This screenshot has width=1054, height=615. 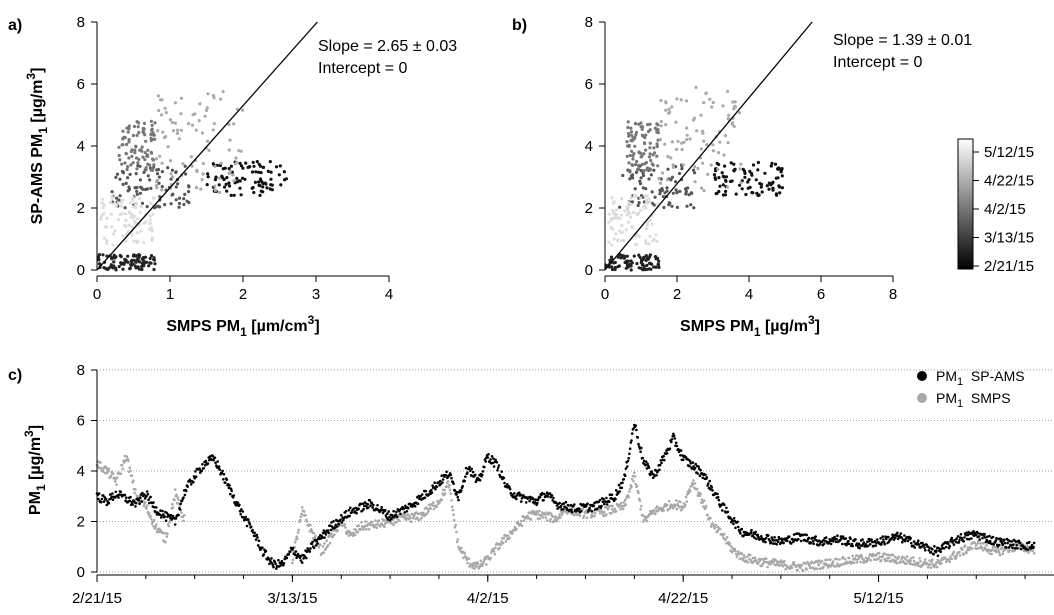 I want to click on panel-c-x-tick-label: 3/13/15, so click(x=292, y=598).